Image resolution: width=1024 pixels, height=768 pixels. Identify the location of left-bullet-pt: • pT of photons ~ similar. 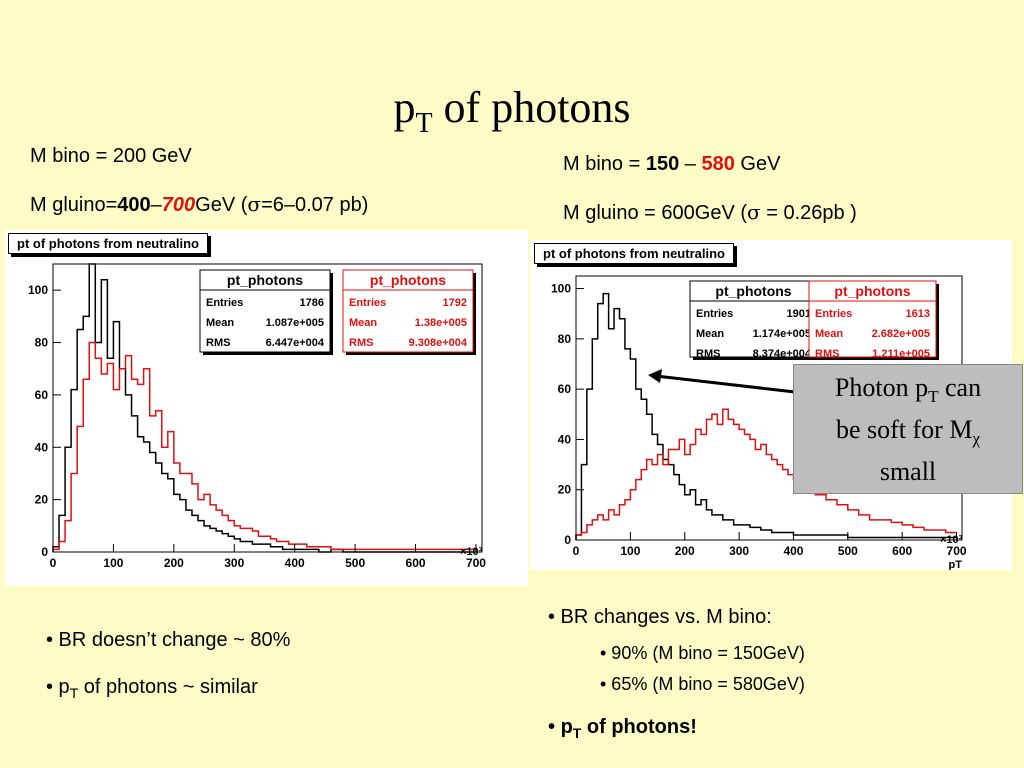
(152, 688).